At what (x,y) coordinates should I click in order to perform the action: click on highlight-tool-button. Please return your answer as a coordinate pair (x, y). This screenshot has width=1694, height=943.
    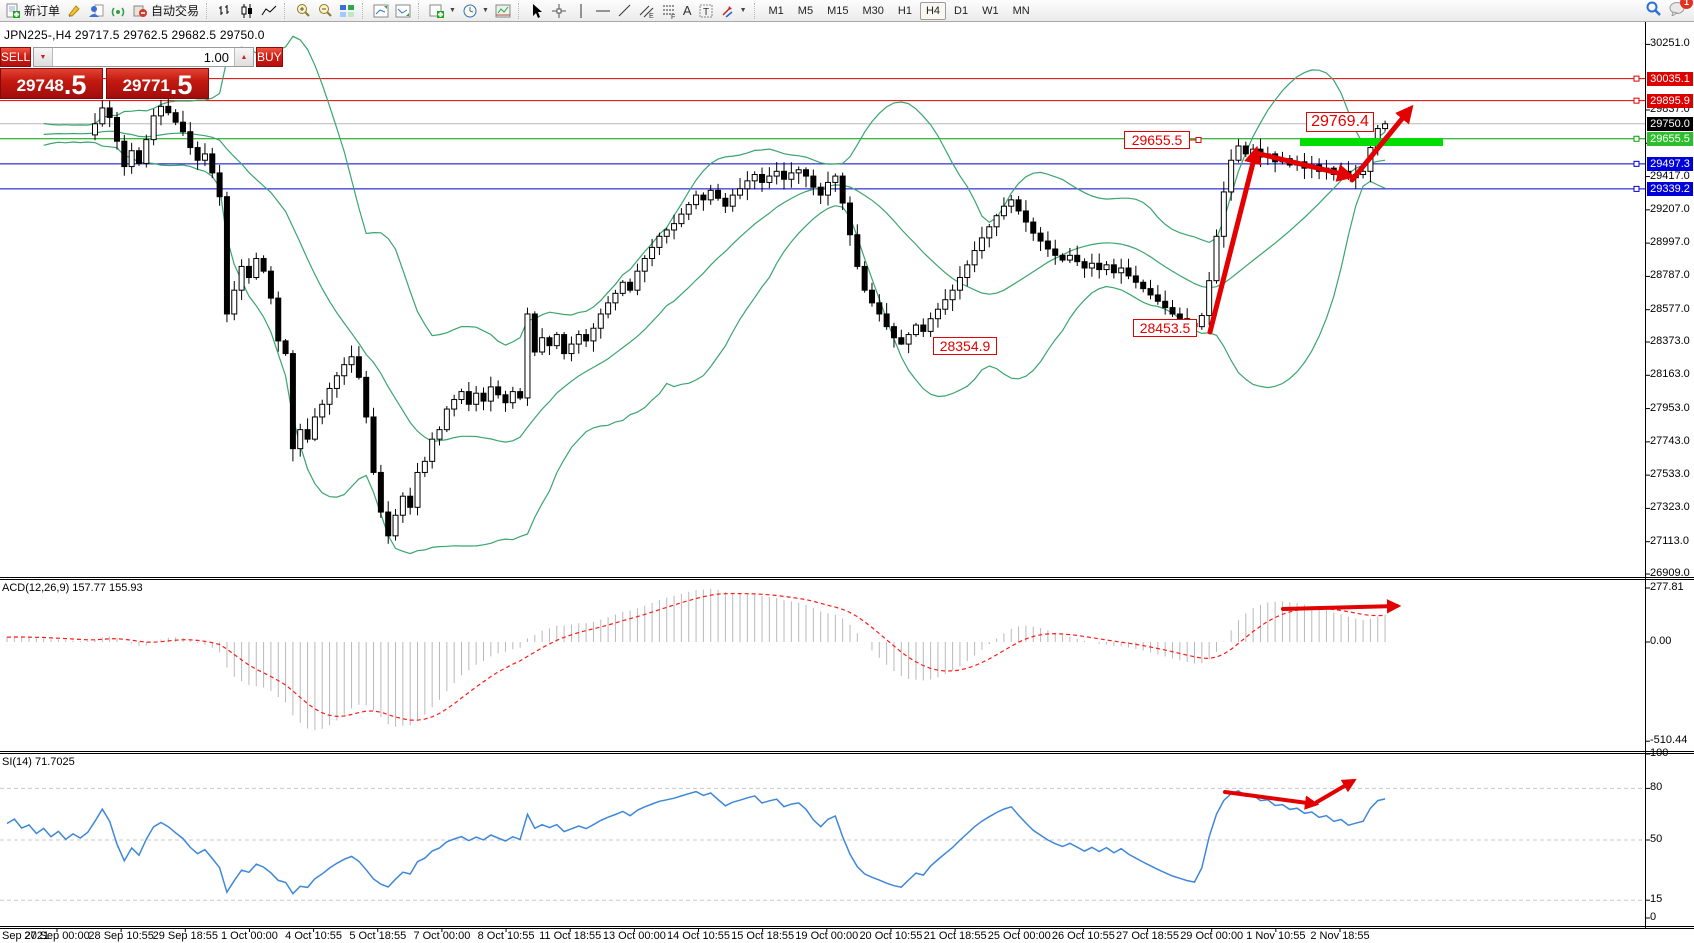
    Looking at the image, I should click on (74, 11).